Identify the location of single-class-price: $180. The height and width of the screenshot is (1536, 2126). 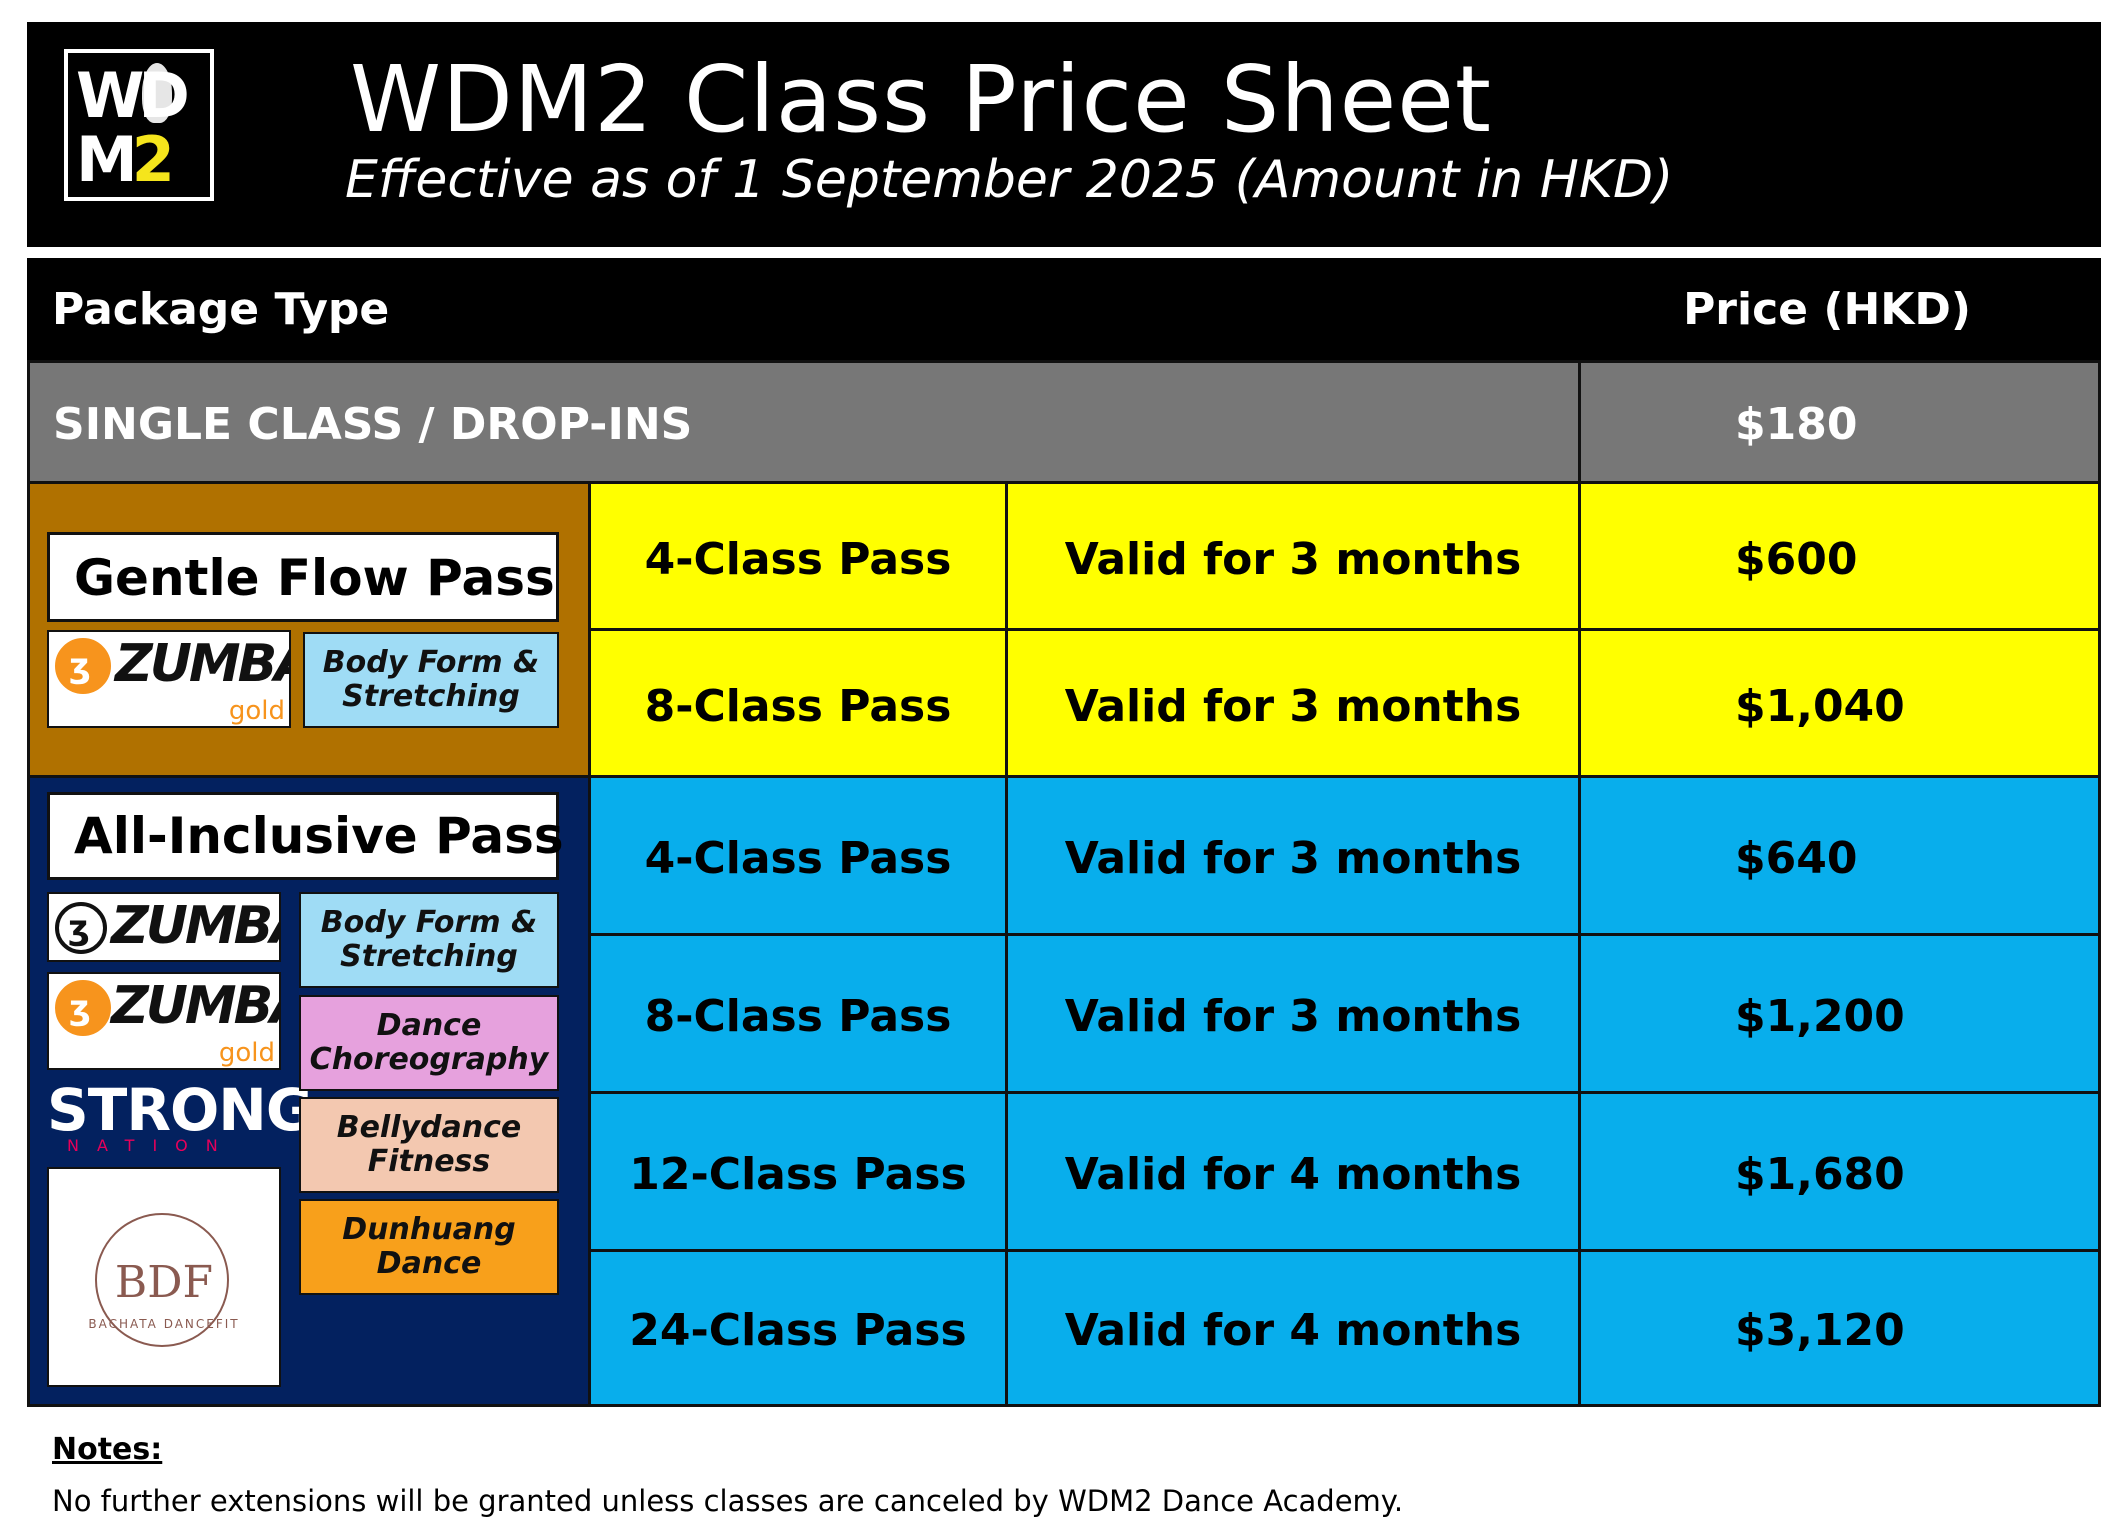
(1796, 424).